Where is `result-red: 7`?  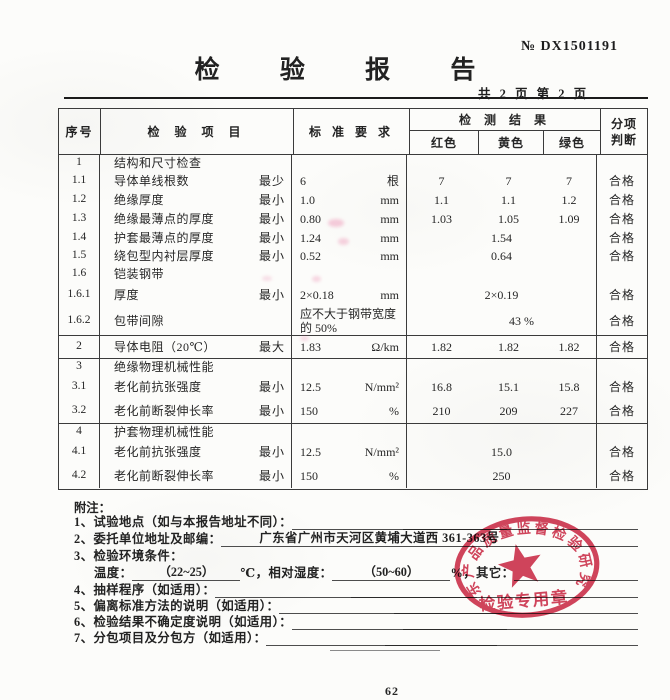
result-red: 7 is located at coordinates (441, 180).